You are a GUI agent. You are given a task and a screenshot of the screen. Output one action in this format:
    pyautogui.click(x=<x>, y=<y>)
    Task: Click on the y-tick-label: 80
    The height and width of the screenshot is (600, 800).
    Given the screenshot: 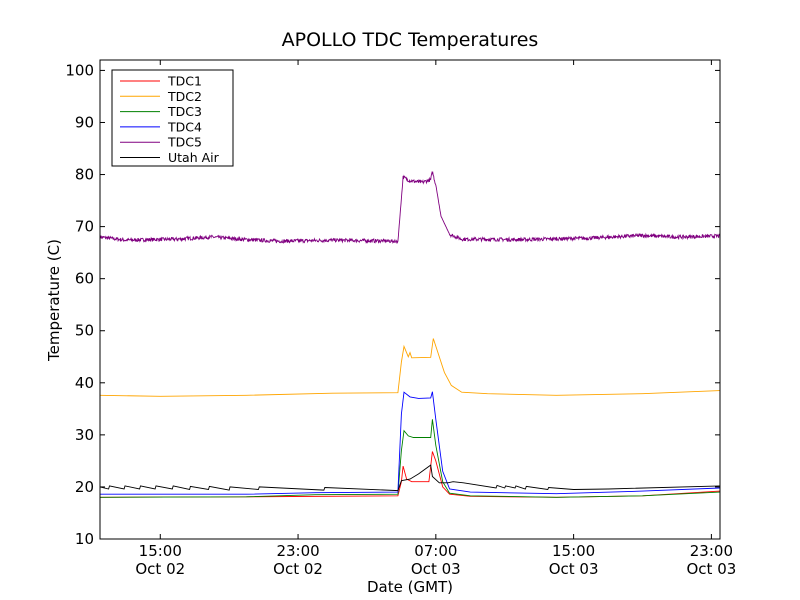 What is the action you would take?
    pyautogui.click(x=84, y=175)
    